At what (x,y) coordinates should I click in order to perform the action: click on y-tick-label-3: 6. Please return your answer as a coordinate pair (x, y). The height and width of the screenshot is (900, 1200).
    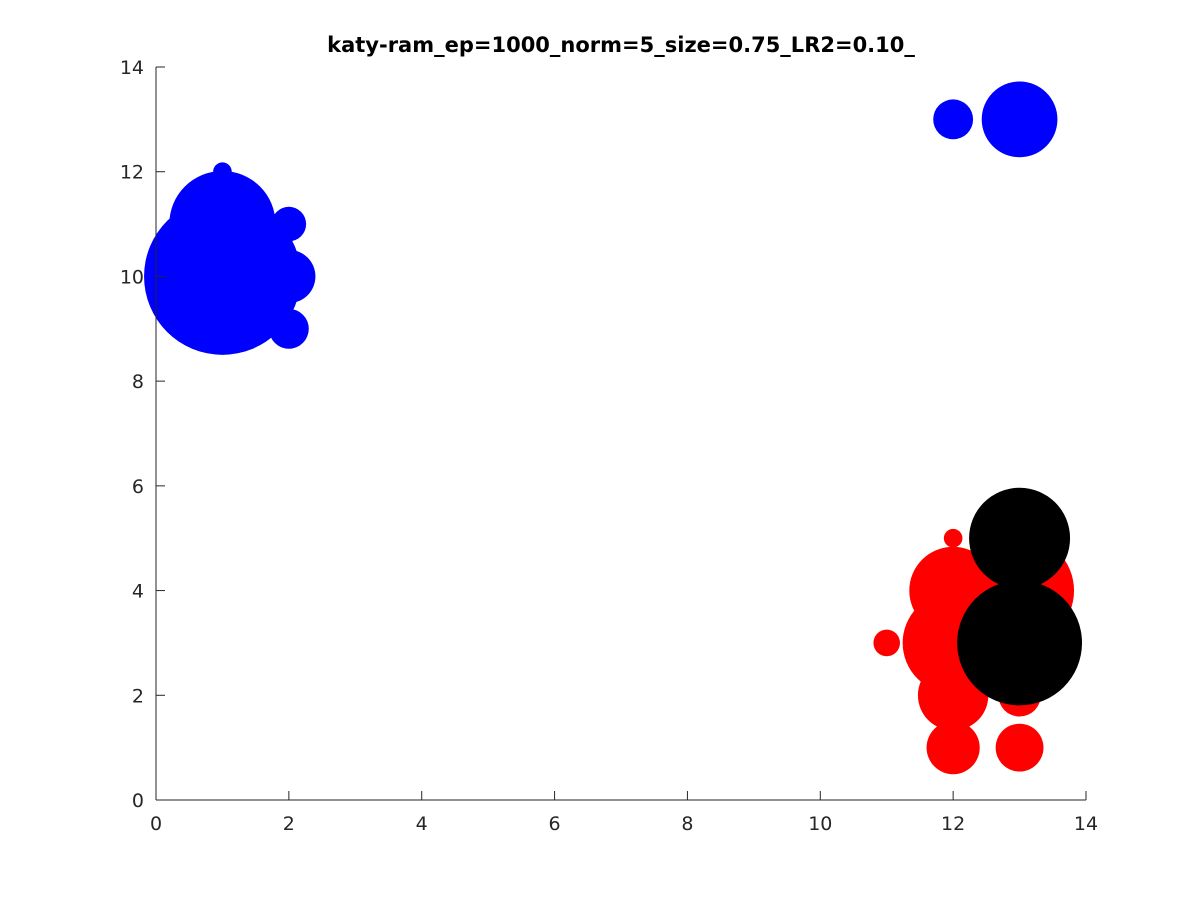
    Looking at the image, I should click on (138, 487).